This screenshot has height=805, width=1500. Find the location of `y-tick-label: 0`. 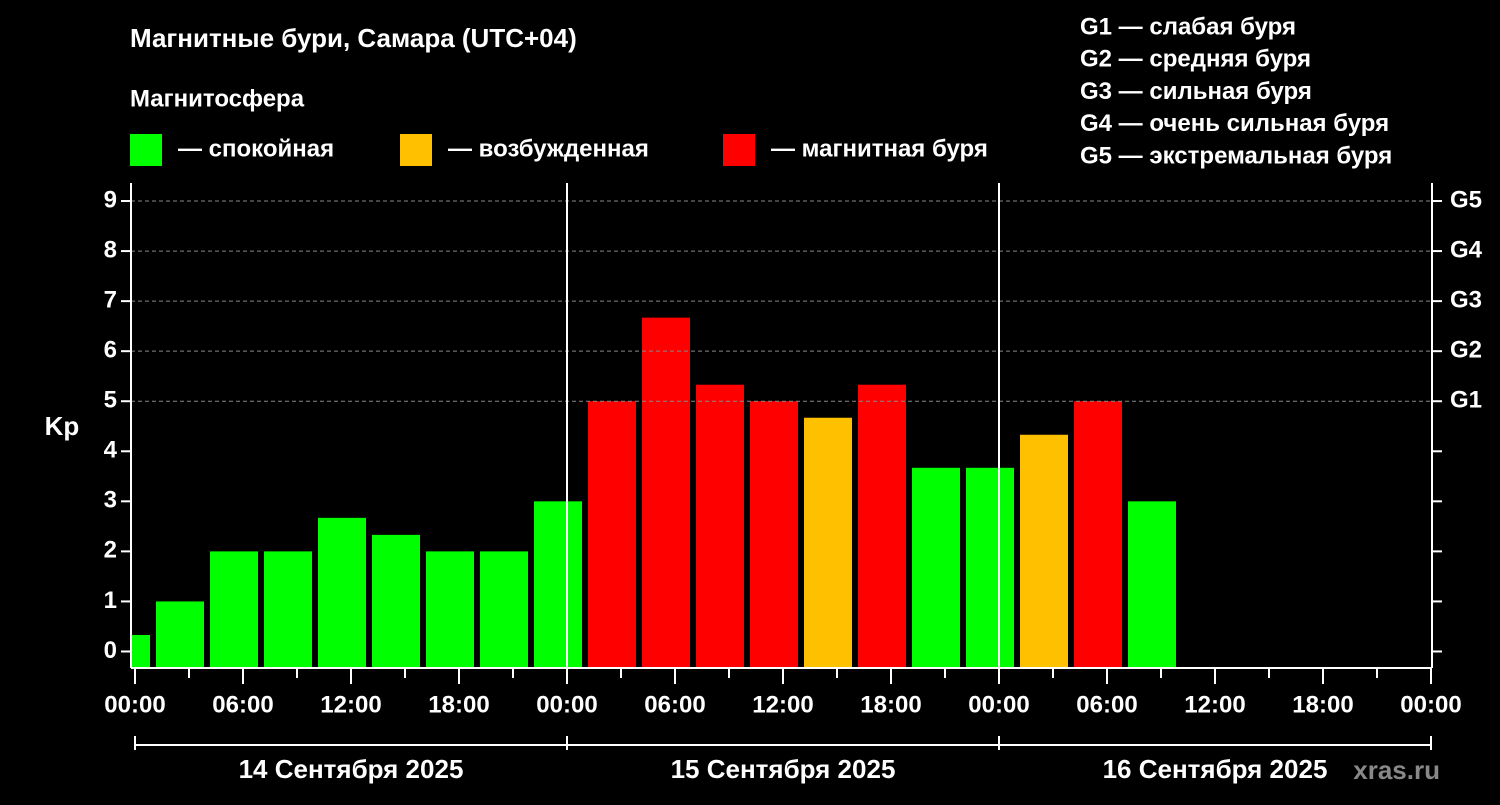

y-tick-label: 0 is located at coordinates (110, 650).